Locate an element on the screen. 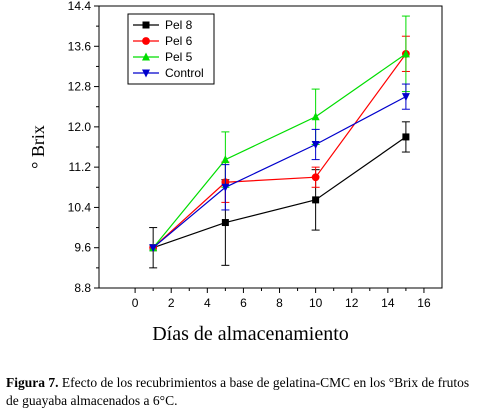 This screenshot has width=477, height=419. x-tick-label: 12 is located at coordinates (352, 303).